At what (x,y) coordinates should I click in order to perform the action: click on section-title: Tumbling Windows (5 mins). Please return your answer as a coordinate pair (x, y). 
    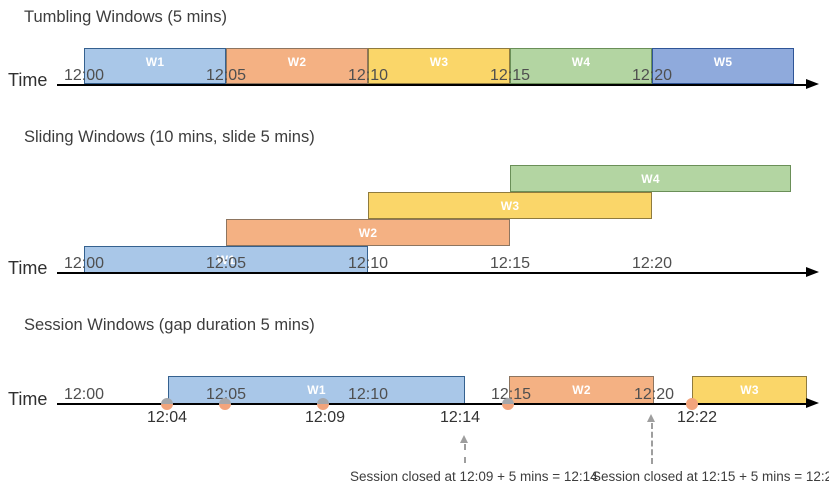
    Looking at the image, I should click on (125, 17).